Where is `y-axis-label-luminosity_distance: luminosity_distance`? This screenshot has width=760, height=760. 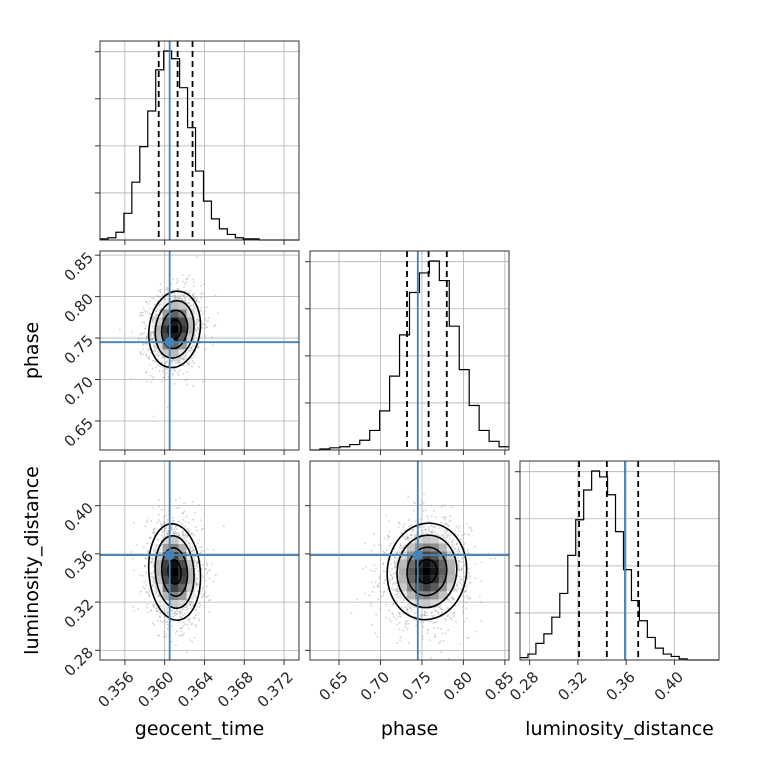
y-axis-label-luminosity_distance: luminosity_distance is located at coordinates (32, 560).